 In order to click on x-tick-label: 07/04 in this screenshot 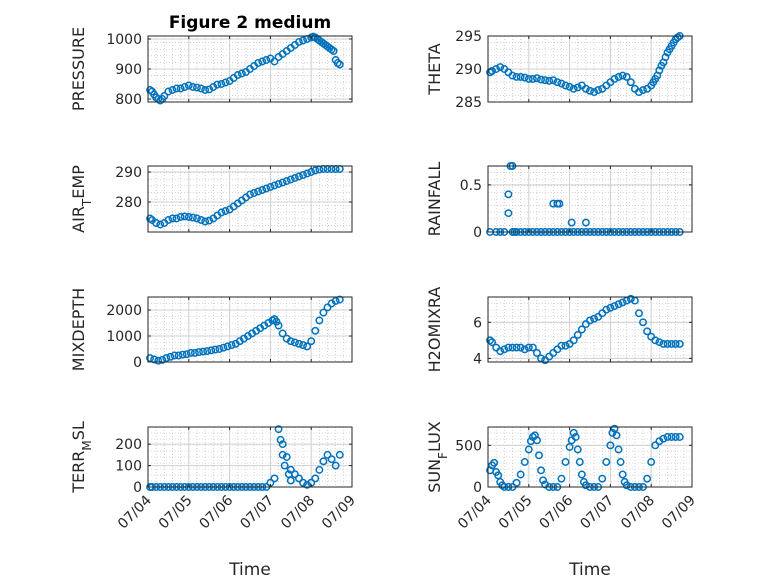, I will do `click(135, 512)`.